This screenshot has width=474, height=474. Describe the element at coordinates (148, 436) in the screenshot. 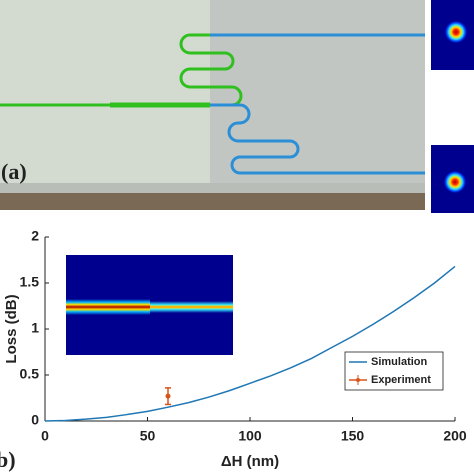

I see `x-tick-label: 50` at that location.